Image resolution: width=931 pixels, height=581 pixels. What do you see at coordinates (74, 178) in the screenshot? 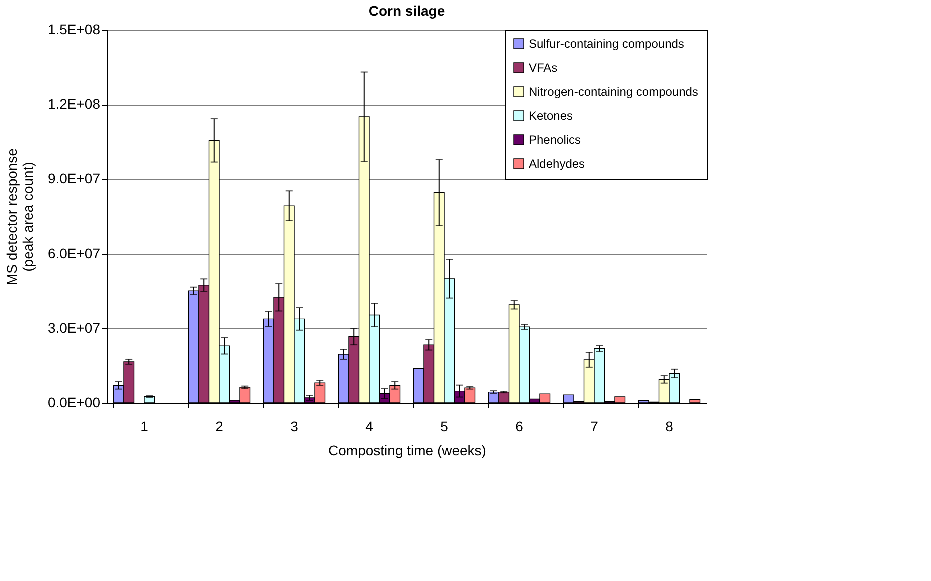
I see `y-tick-label: 9.0E+07` at bounding box center [74, 178].